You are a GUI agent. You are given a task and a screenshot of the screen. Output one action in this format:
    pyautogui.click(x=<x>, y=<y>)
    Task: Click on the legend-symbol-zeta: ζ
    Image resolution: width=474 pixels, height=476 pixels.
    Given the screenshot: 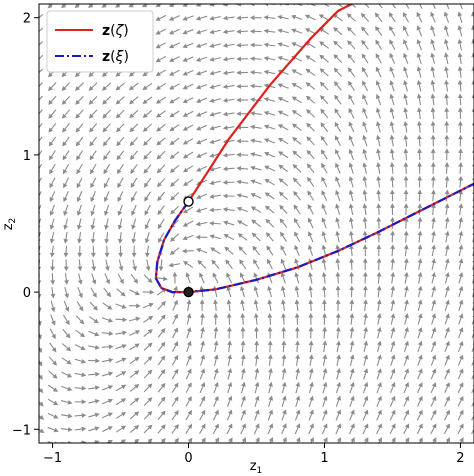 What is the action you would take?
    pyautogui.click(x=120, y=31)
    